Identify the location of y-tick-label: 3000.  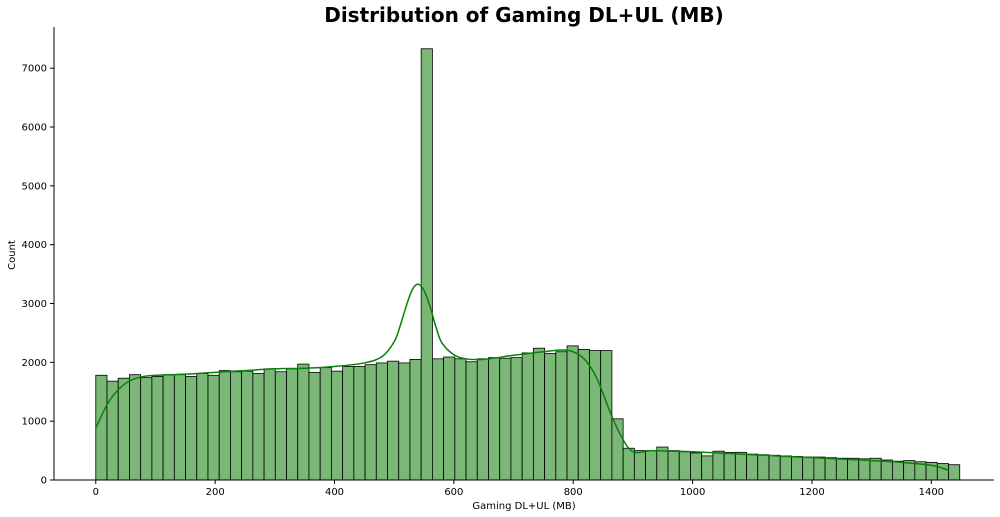
(34, 304).